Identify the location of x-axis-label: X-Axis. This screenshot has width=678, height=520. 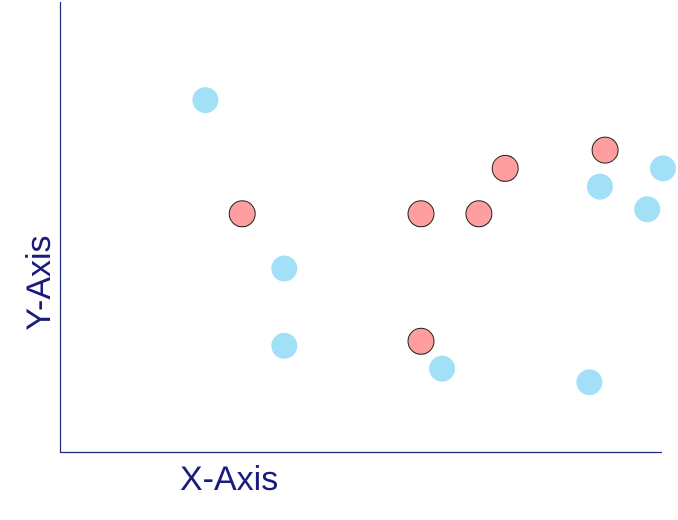
(229, 479).